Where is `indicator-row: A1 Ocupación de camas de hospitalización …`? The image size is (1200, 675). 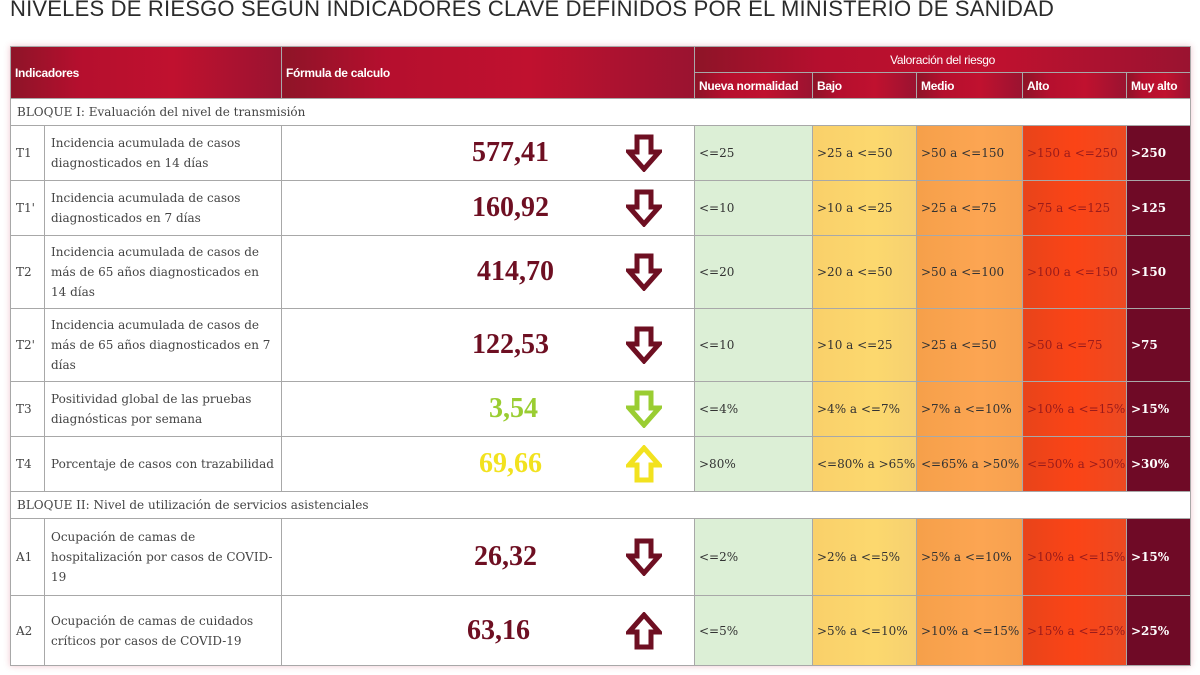
indicator-row: A1 Ocupación de camas de hospitalización … is located at coordinates (601, 557).